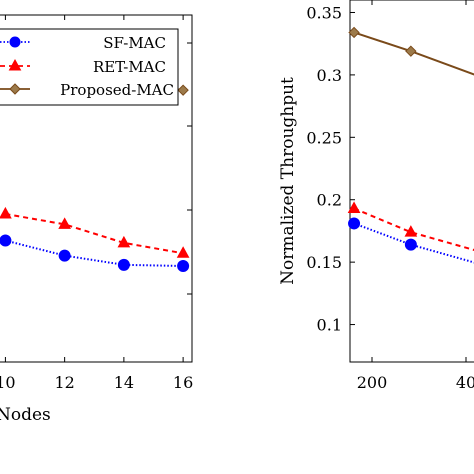  I want to click on right-y-axis-label: Normalized Throughput, so click(288, 181).